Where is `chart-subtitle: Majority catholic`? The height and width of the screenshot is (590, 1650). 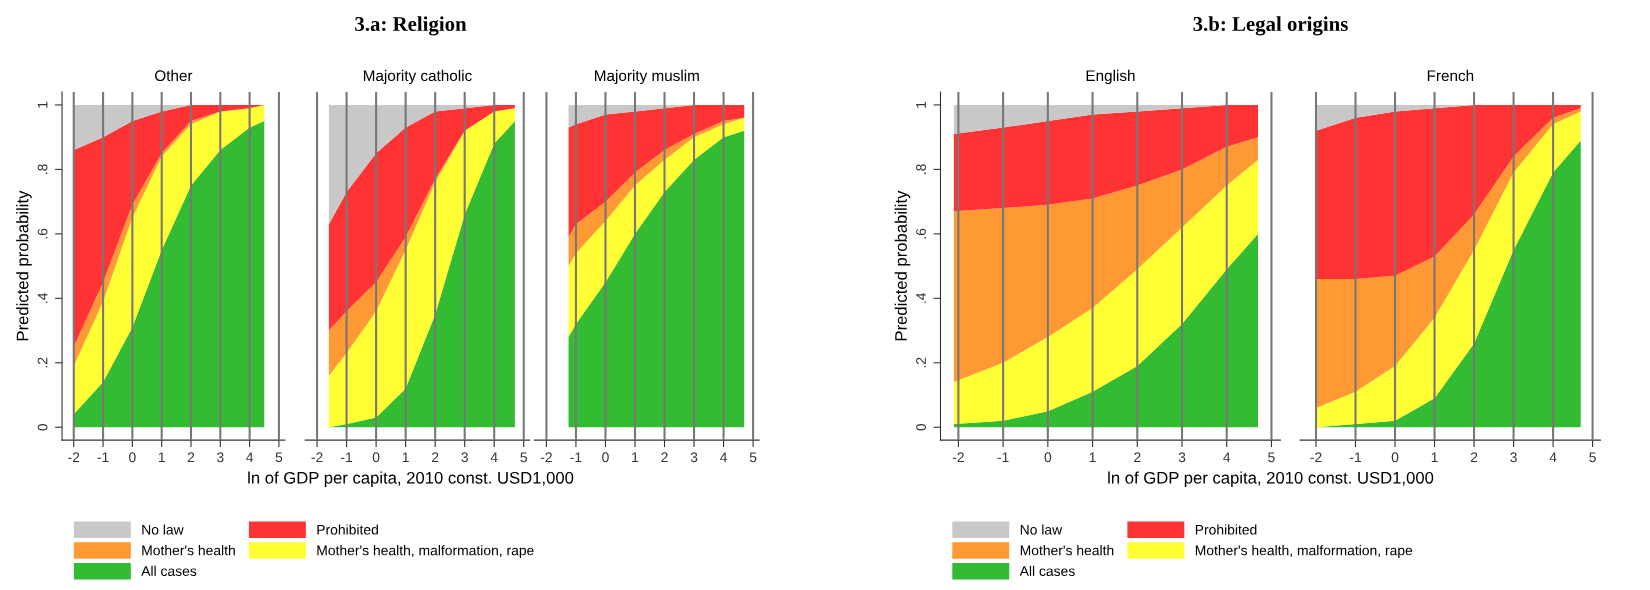
chart-subtitle: Majority catholic is located at coordinates (417, 77).